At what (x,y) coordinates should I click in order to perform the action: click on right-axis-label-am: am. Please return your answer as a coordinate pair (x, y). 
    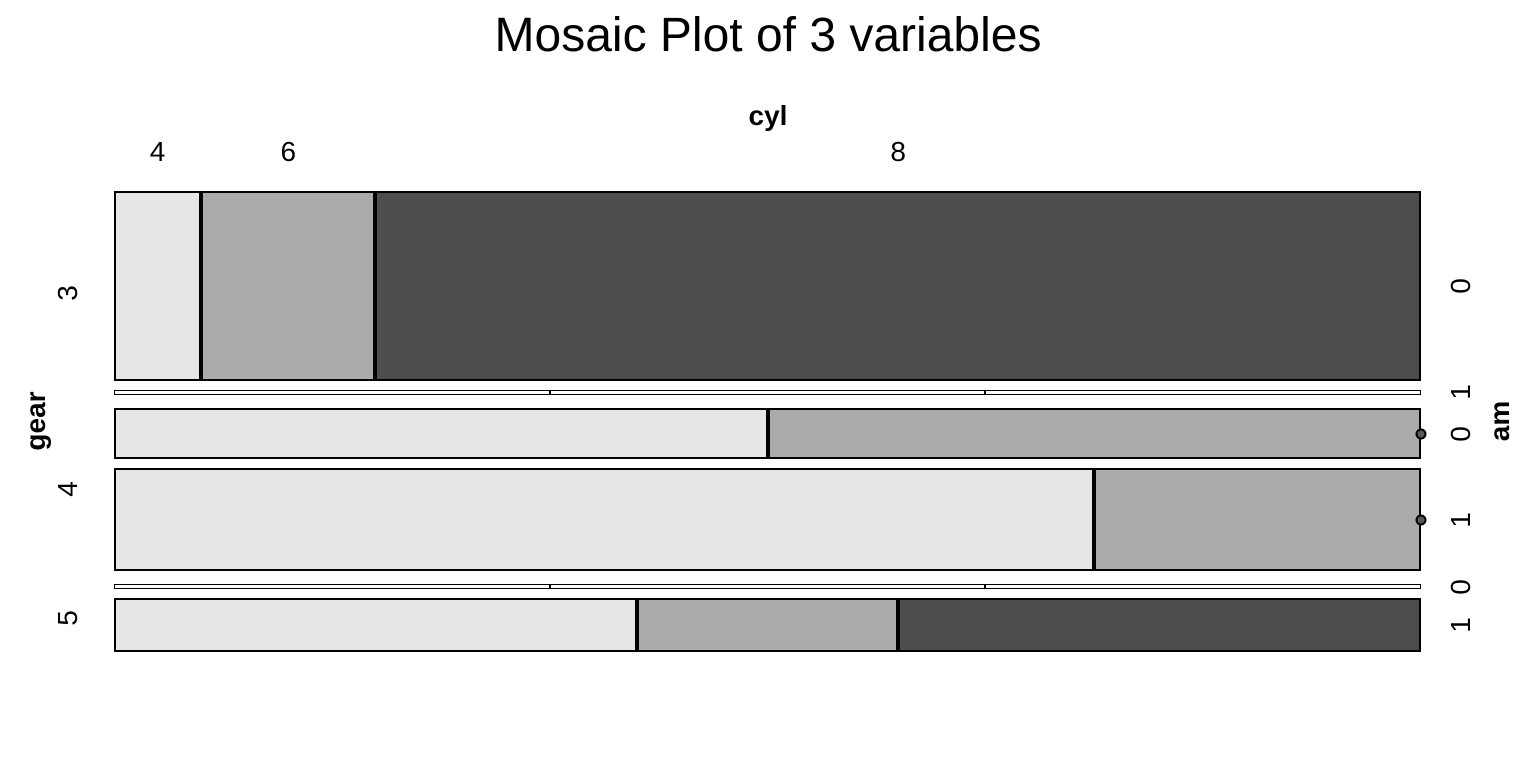
    Looking at the image, I should click on (1499, 421).